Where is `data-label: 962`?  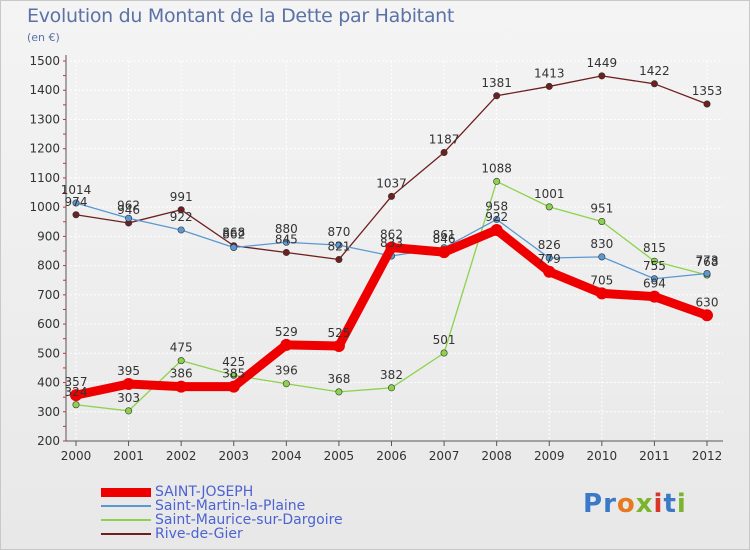
data-label: 962 is located at coordinates (128, 205).